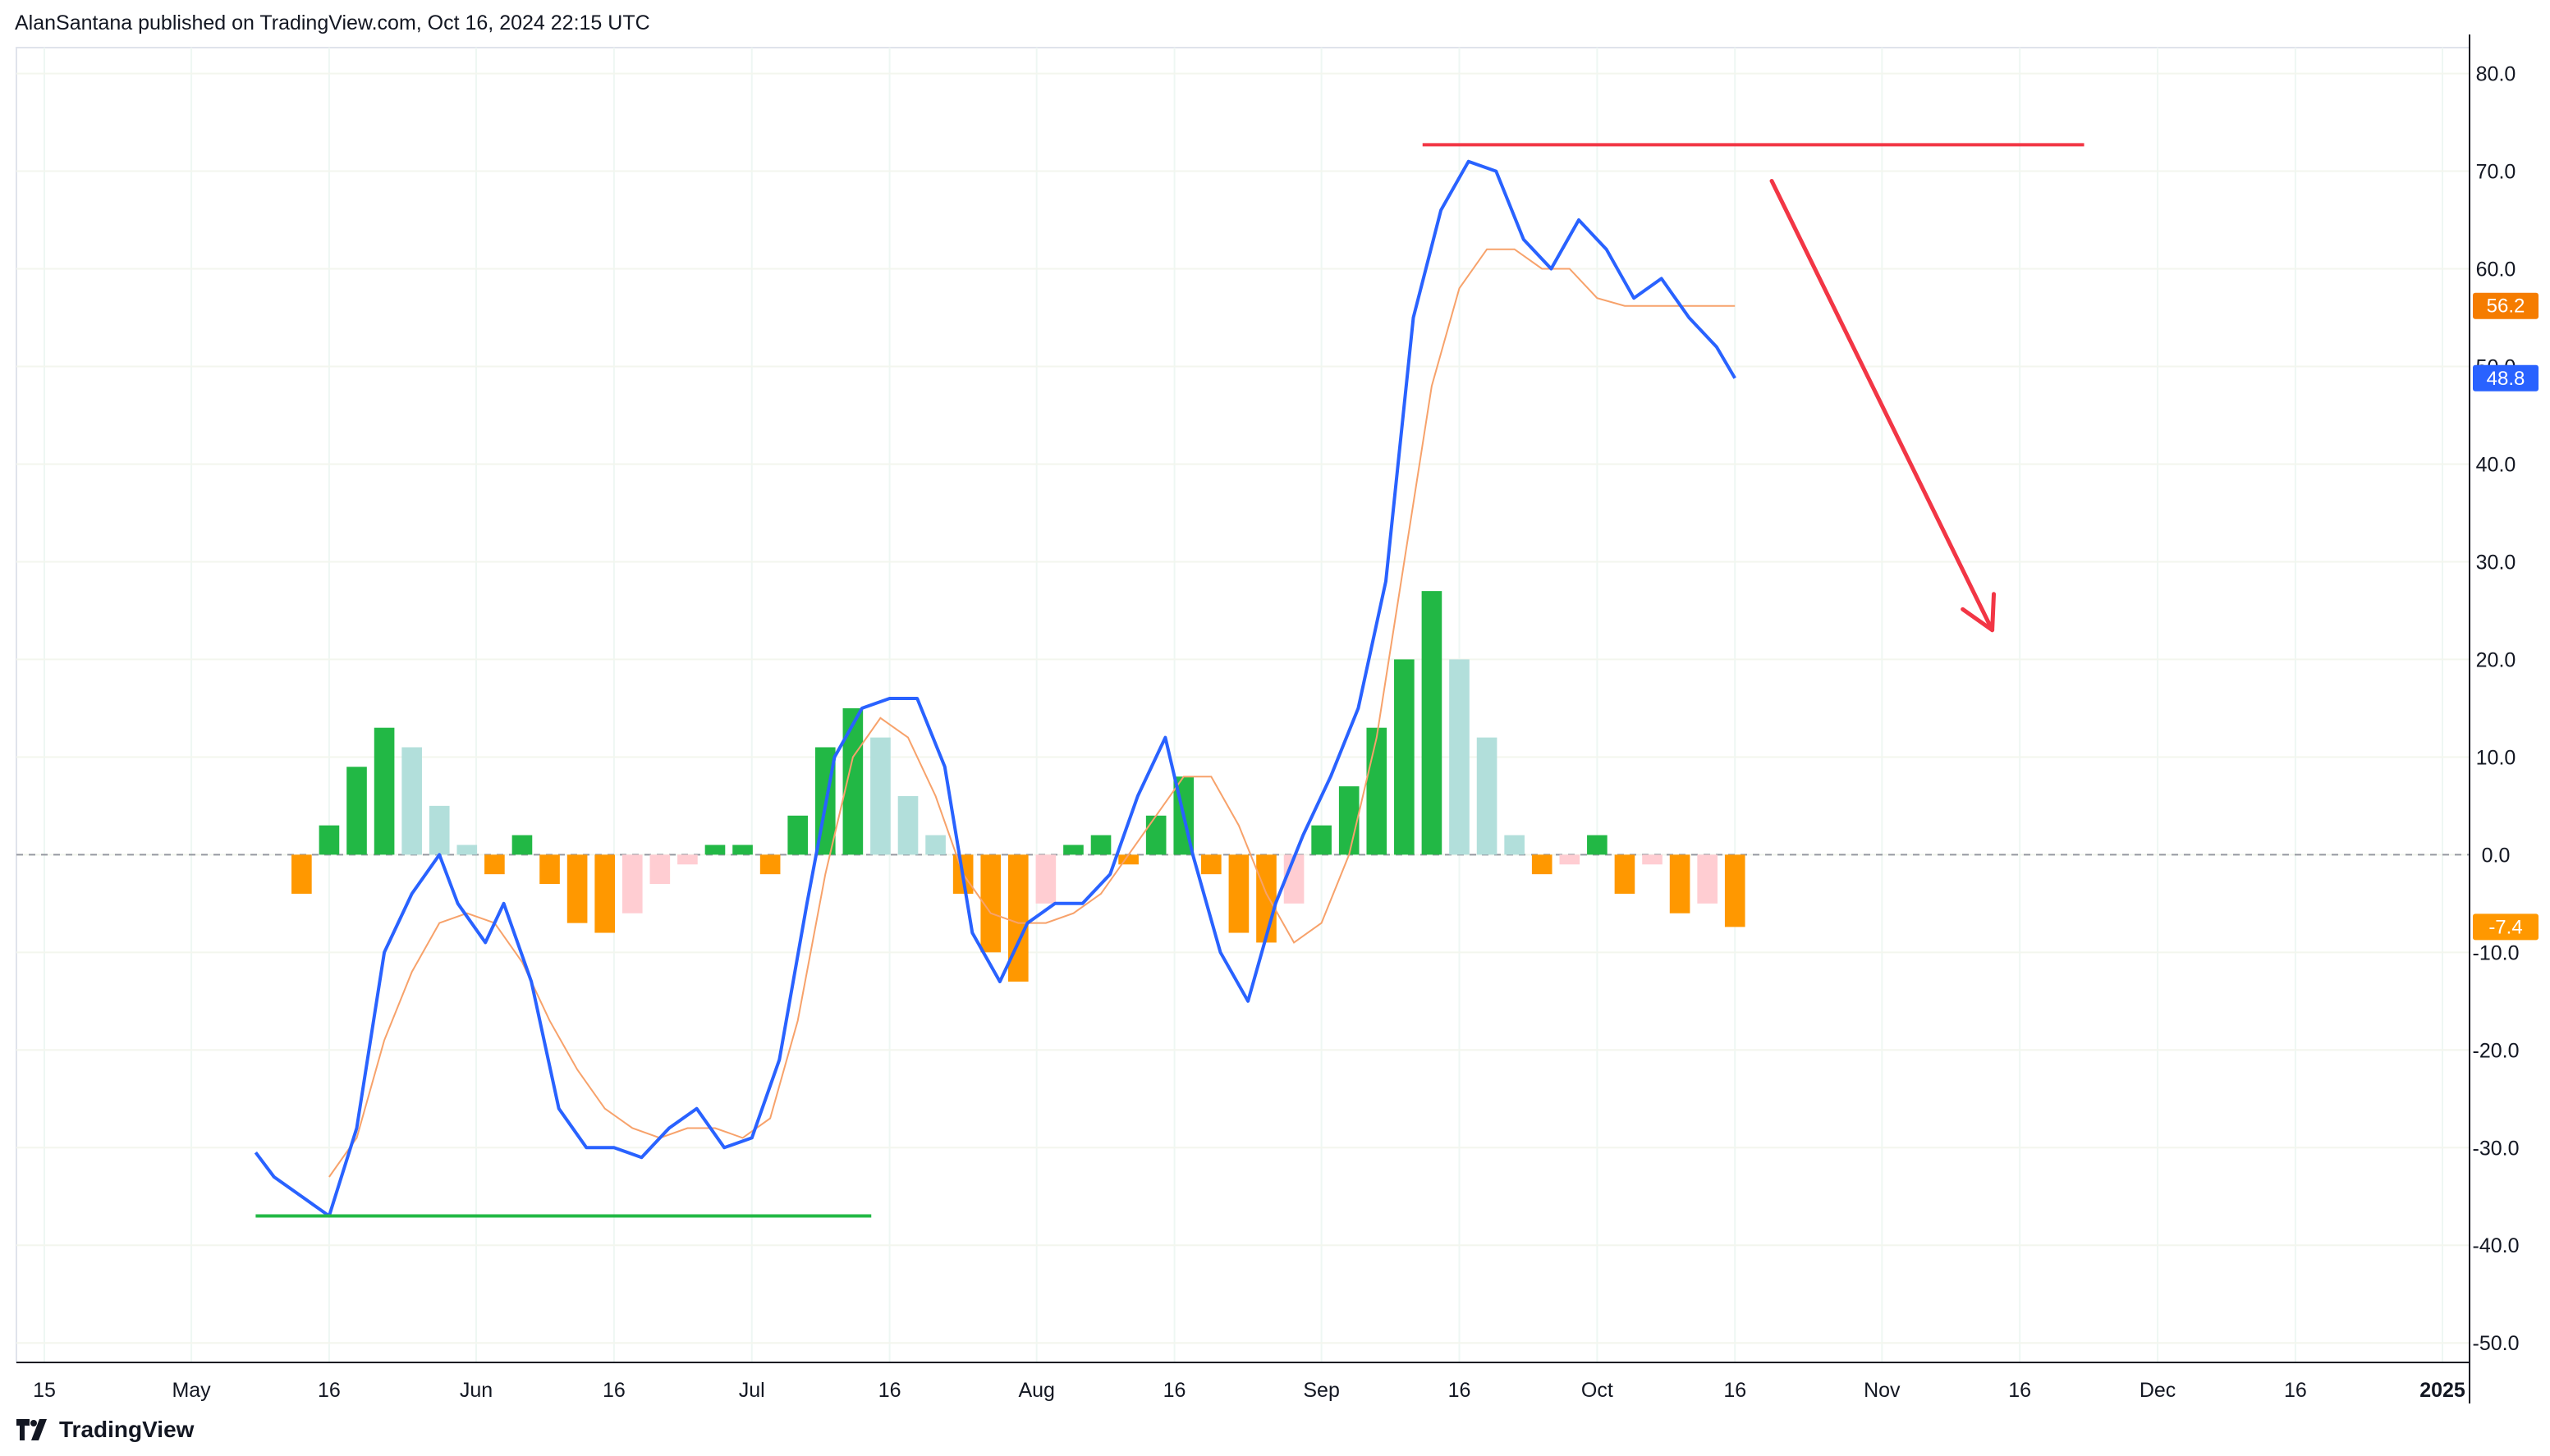 The height and width of the screenshot is (1456, 2550). What do you see at coordinates (2496, 1343) in the screenshot?
I see `y-tick-label: -50.0` at bounding box center [2496, 1343].